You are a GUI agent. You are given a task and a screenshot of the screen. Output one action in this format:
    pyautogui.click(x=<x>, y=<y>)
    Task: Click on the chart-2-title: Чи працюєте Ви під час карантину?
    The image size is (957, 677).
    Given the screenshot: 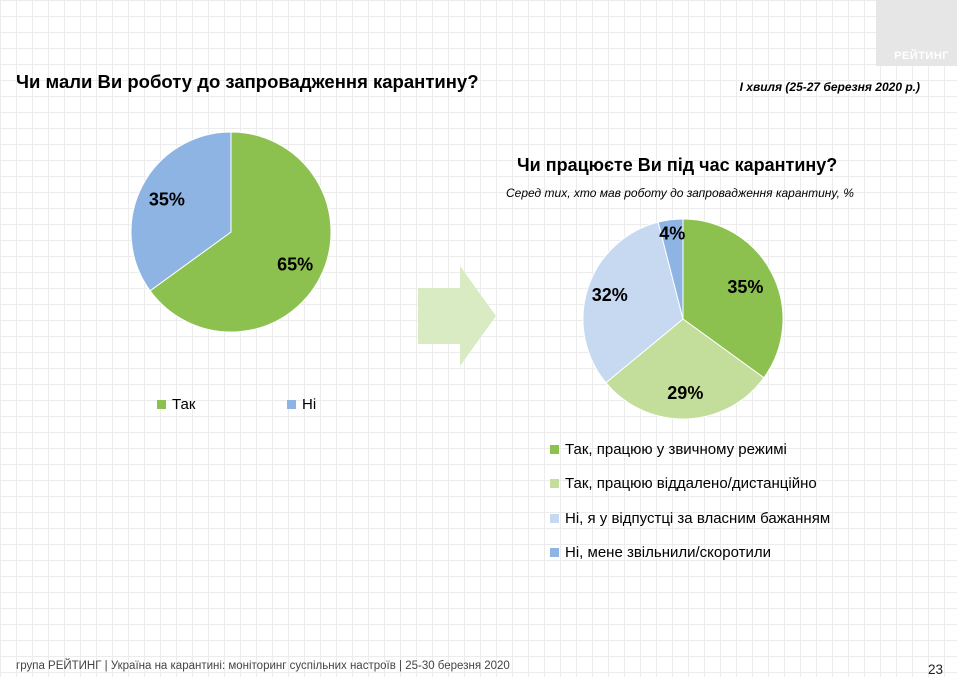 What is the action you would take?
    pyautogui.click(x=677, y=165)
    